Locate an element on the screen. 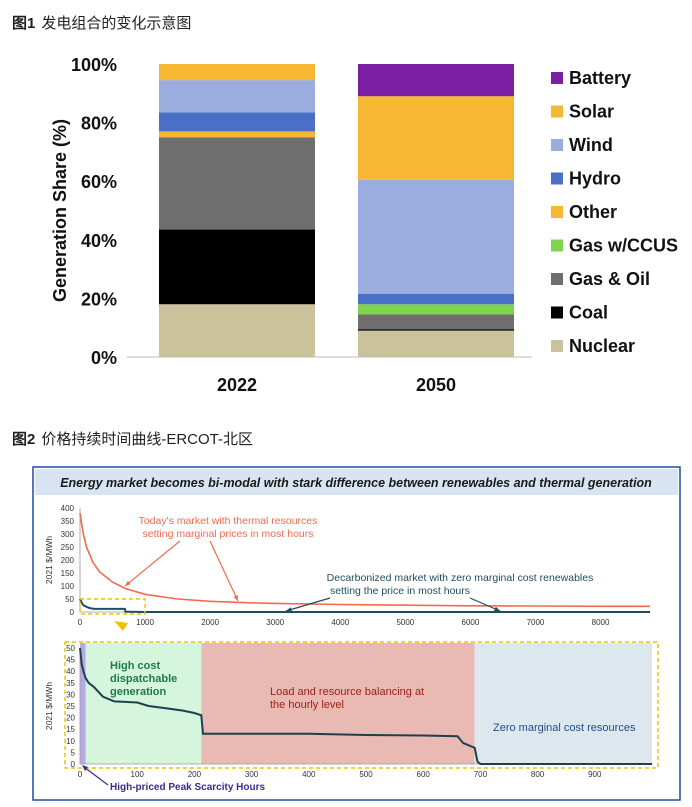 This screenshot has height=807, width=692. bottom-y-tick: 15 is located at coordinates (70, 729).